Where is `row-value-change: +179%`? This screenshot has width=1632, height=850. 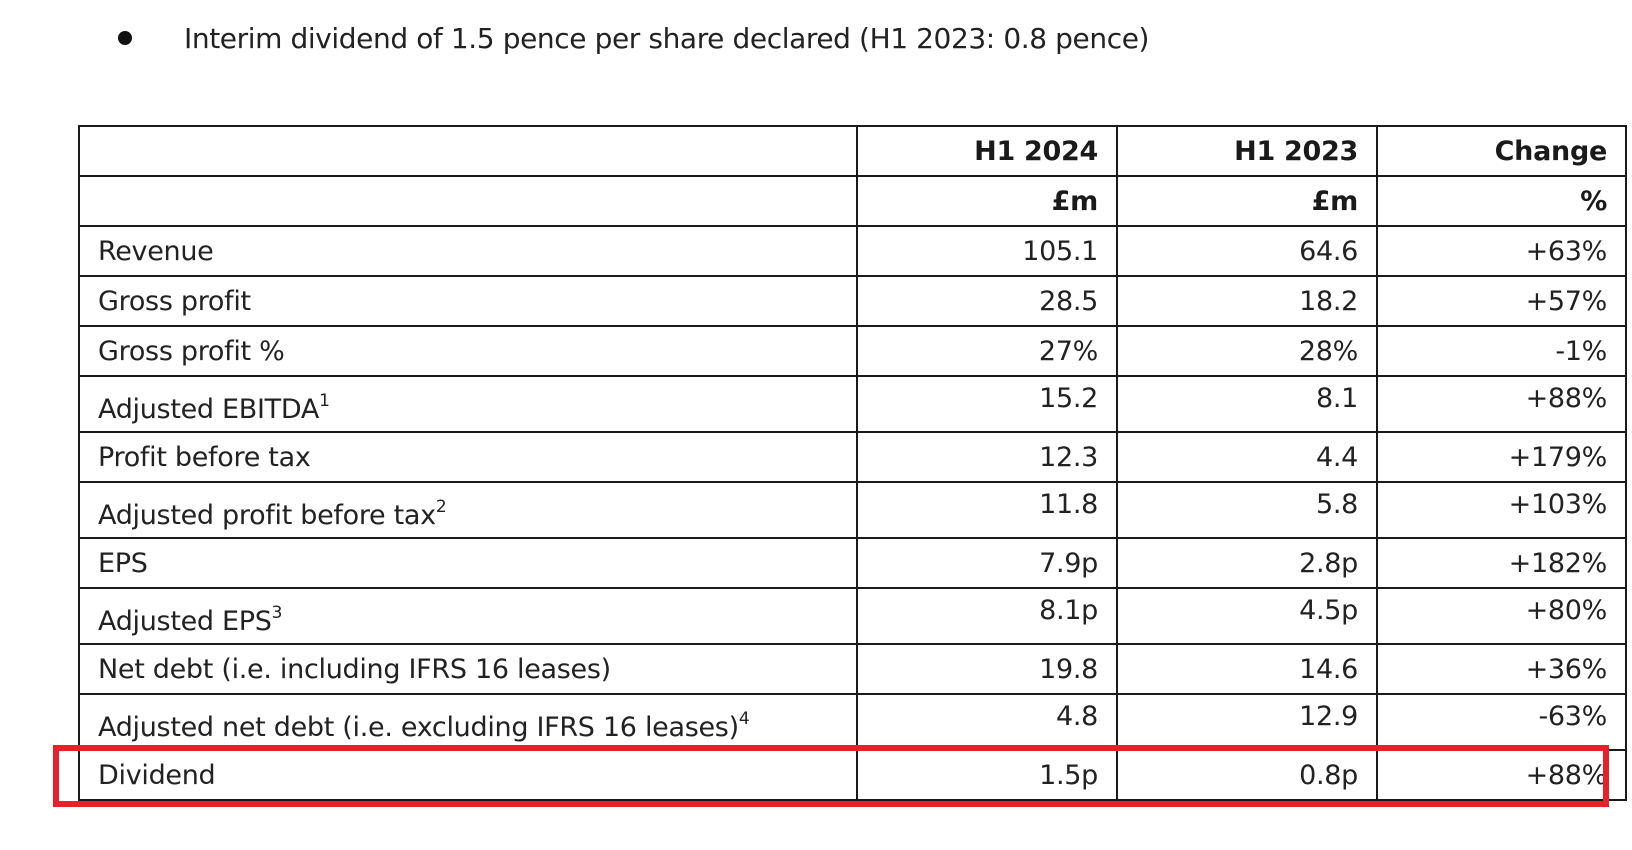
row-value-change: +179% is located at coordinates (1501, 457).